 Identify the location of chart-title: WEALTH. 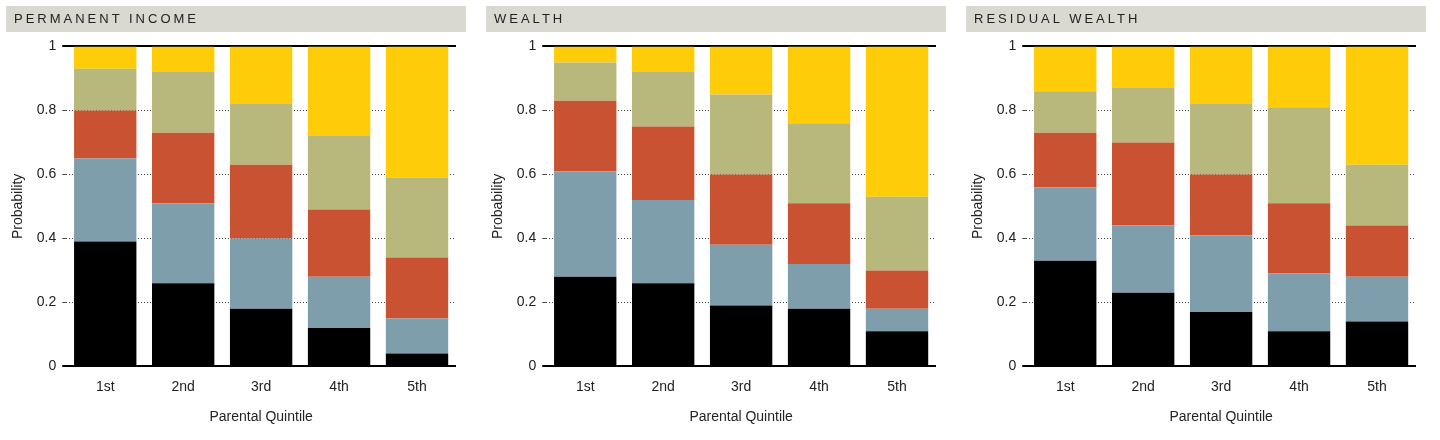
(716, 19).